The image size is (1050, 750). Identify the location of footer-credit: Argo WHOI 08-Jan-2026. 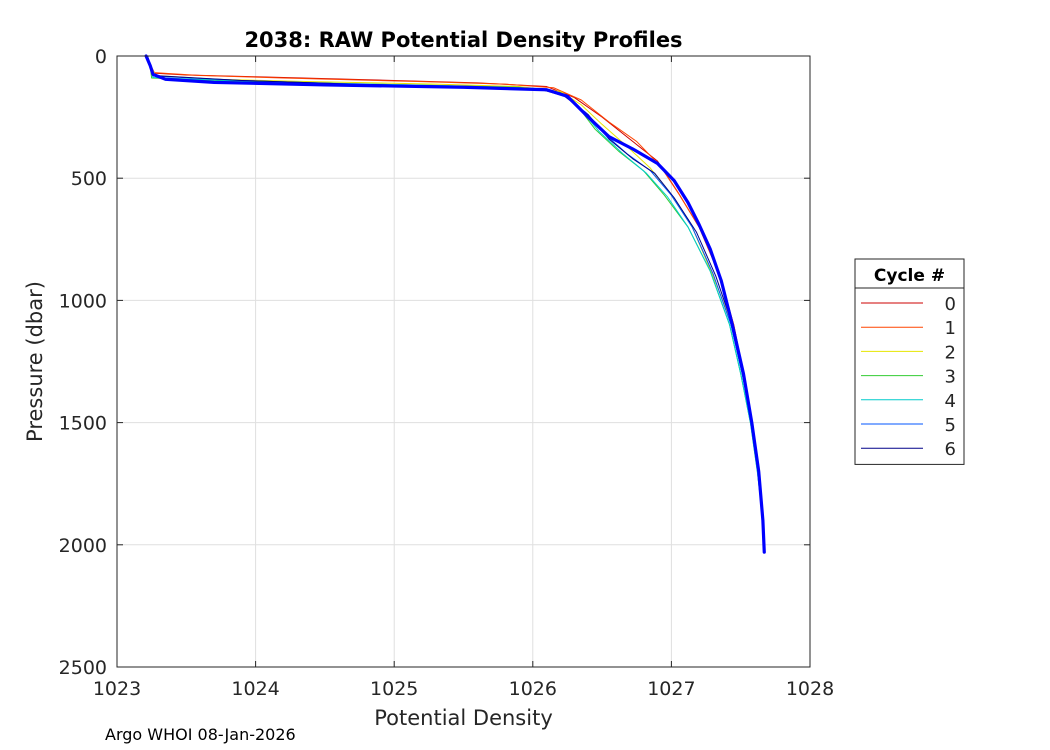
(200, 734).